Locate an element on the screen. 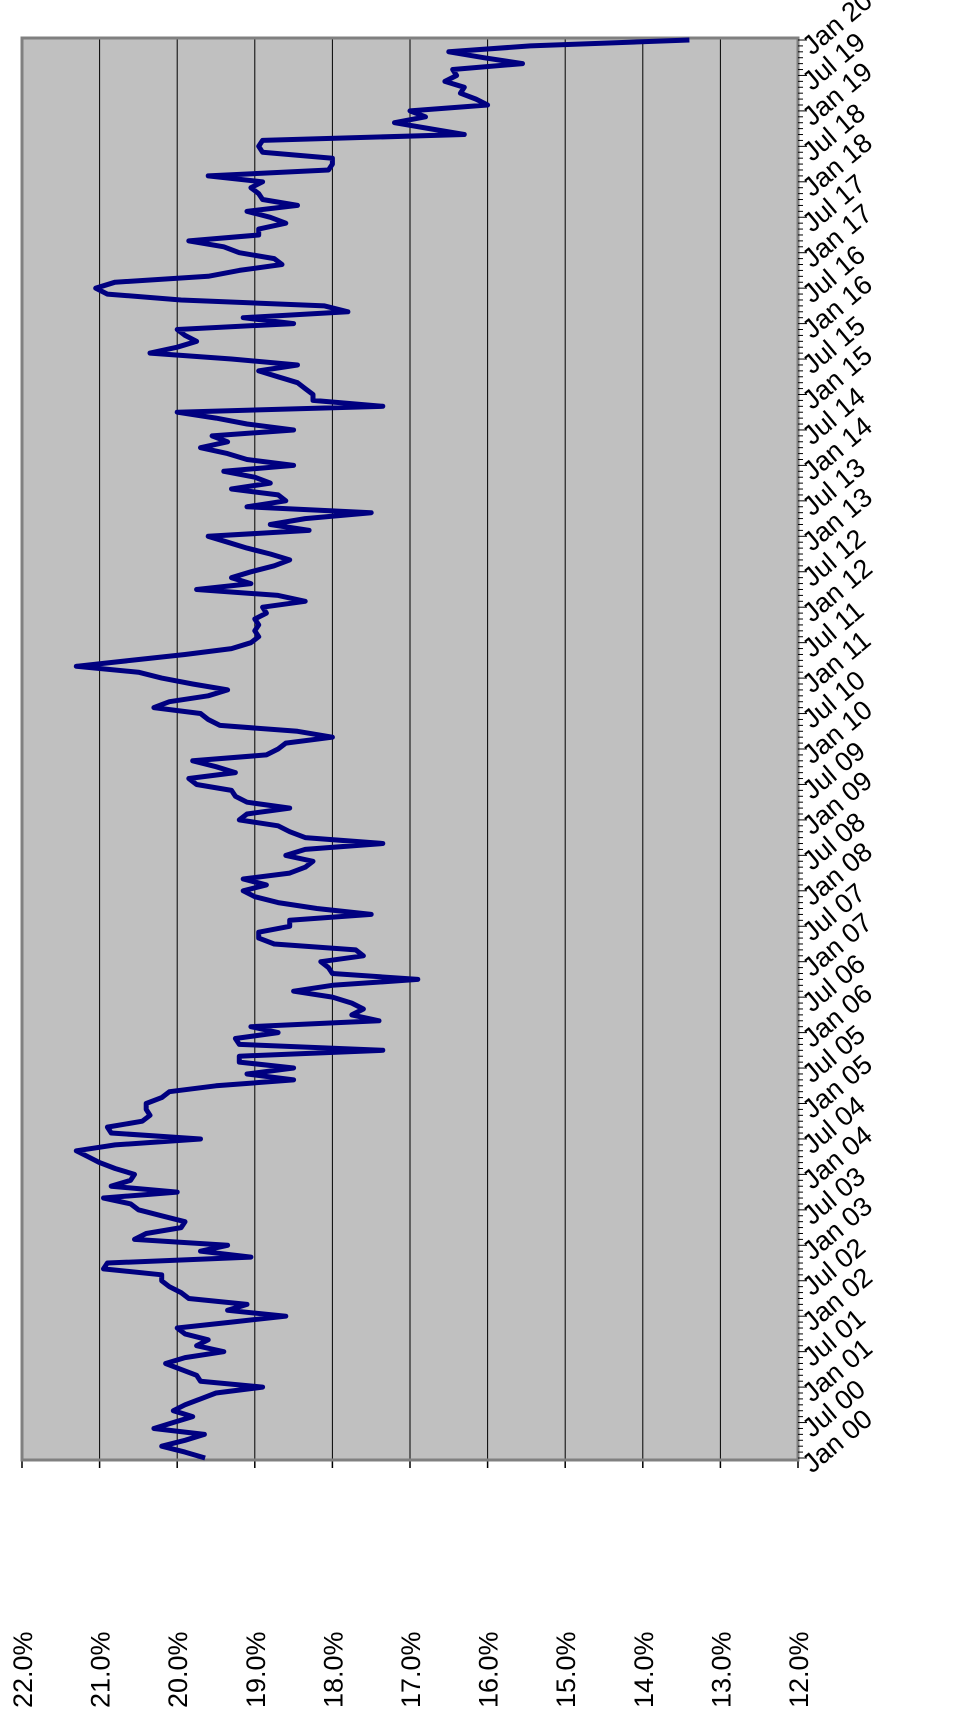 The image size is (968, 1713). value-tick-label: 16.0% is located at coordinates (489, 1669).